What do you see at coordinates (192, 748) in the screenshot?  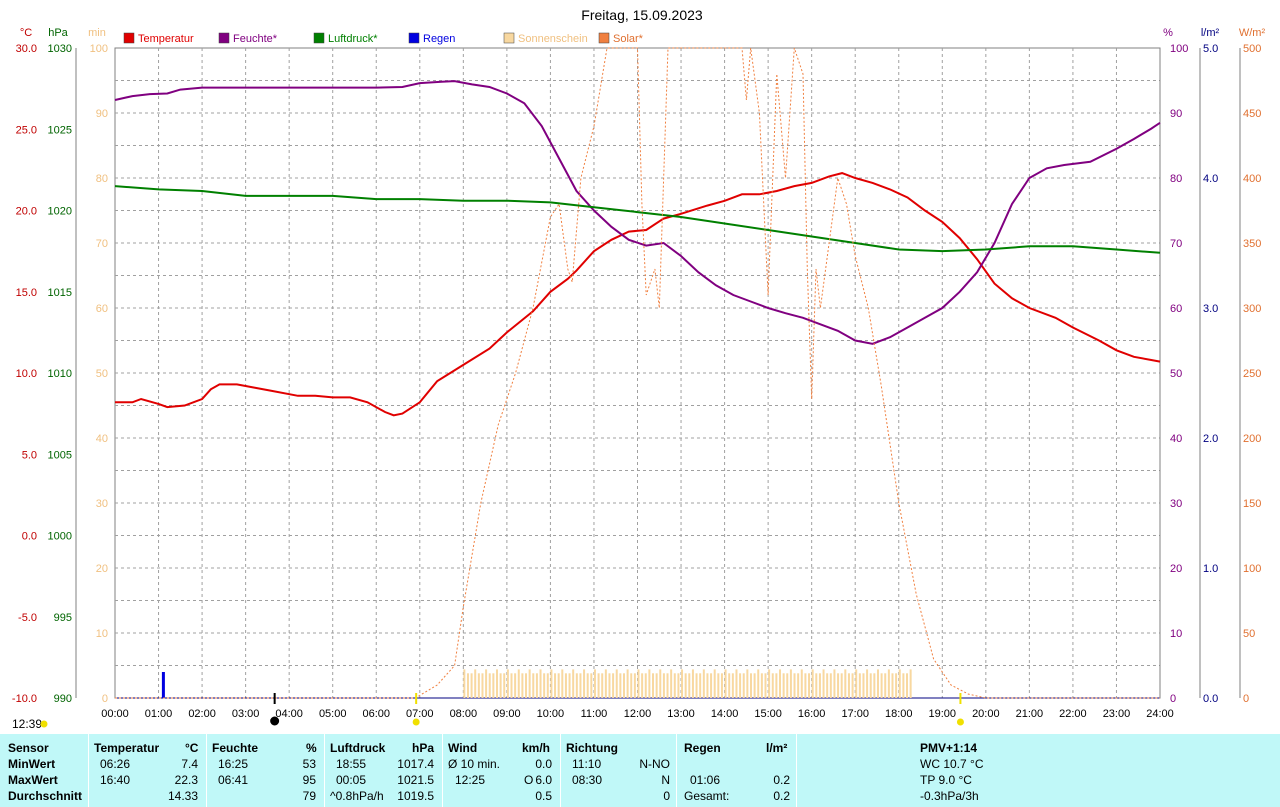 I see `temp-unit: °C` at bounding box center [192, 748].